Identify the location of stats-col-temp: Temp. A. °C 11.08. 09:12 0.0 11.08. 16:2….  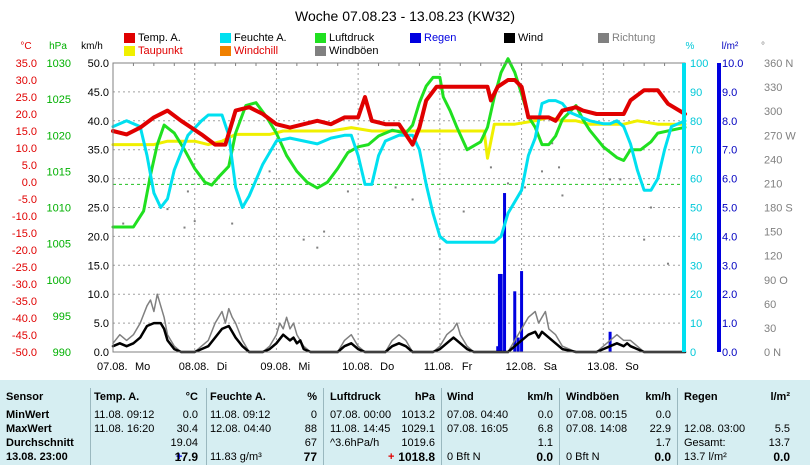
(148, 422).